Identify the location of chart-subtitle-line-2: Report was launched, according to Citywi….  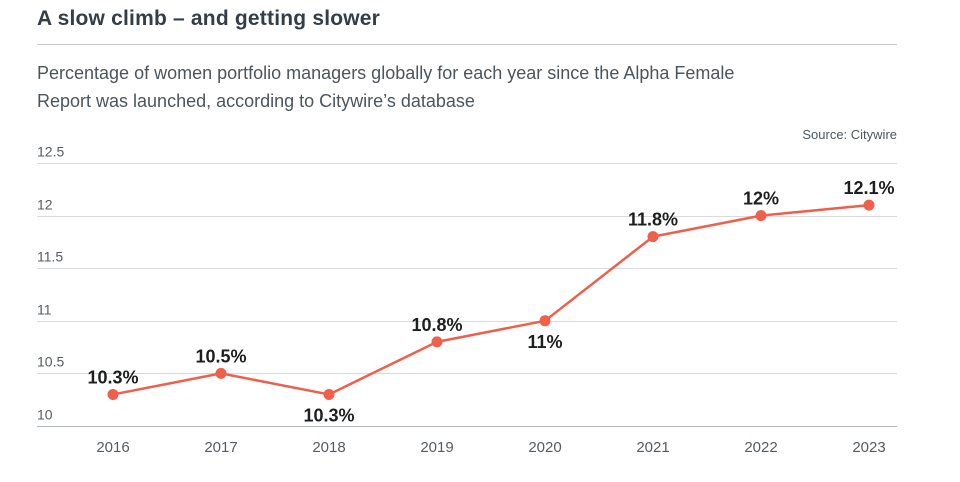
(256, 101).